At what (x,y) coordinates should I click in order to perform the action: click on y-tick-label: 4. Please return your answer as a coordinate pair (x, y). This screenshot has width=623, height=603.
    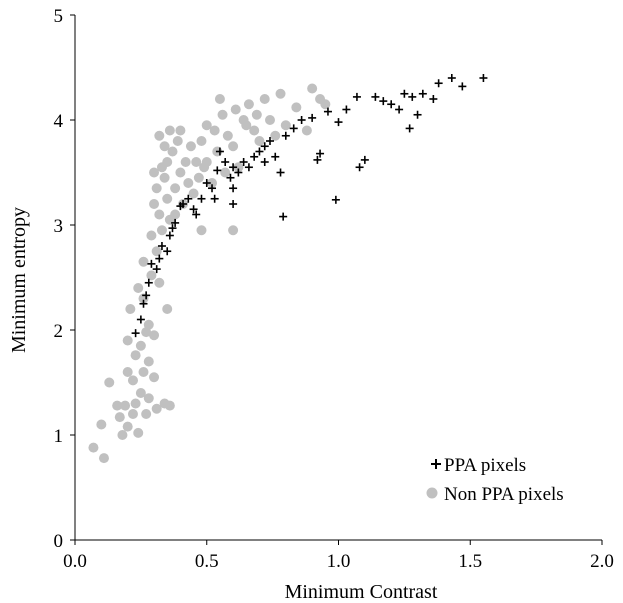
    Looking at the image, I should click on (59, 121).